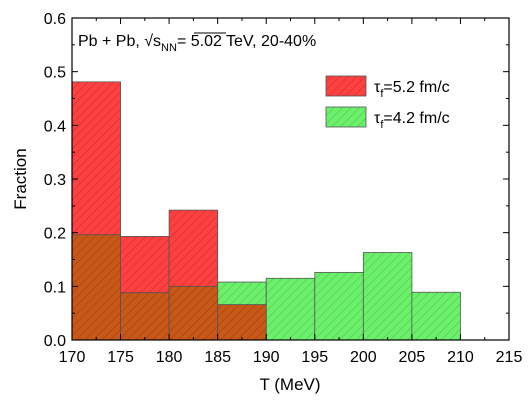 The image size is (529, 400). Describe the element at coordinates (509, 357) in the screenshot. I see `x-tick-label-215: 215` at that location.